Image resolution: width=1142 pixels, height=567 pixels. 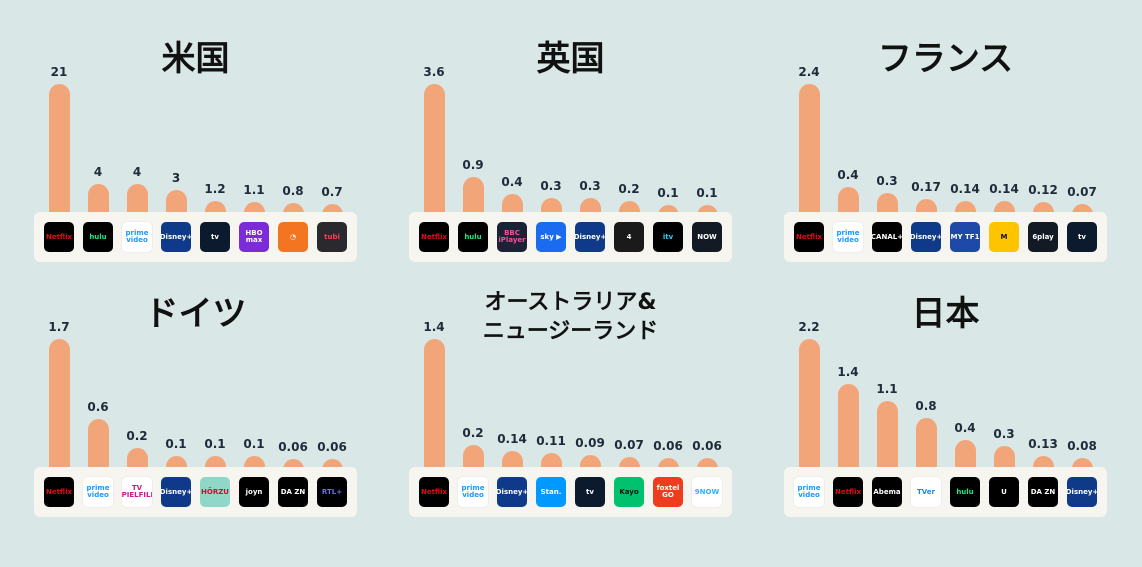 I want to click on logo-crunchyroll-icon: ◔, so click(x=293, y=237).